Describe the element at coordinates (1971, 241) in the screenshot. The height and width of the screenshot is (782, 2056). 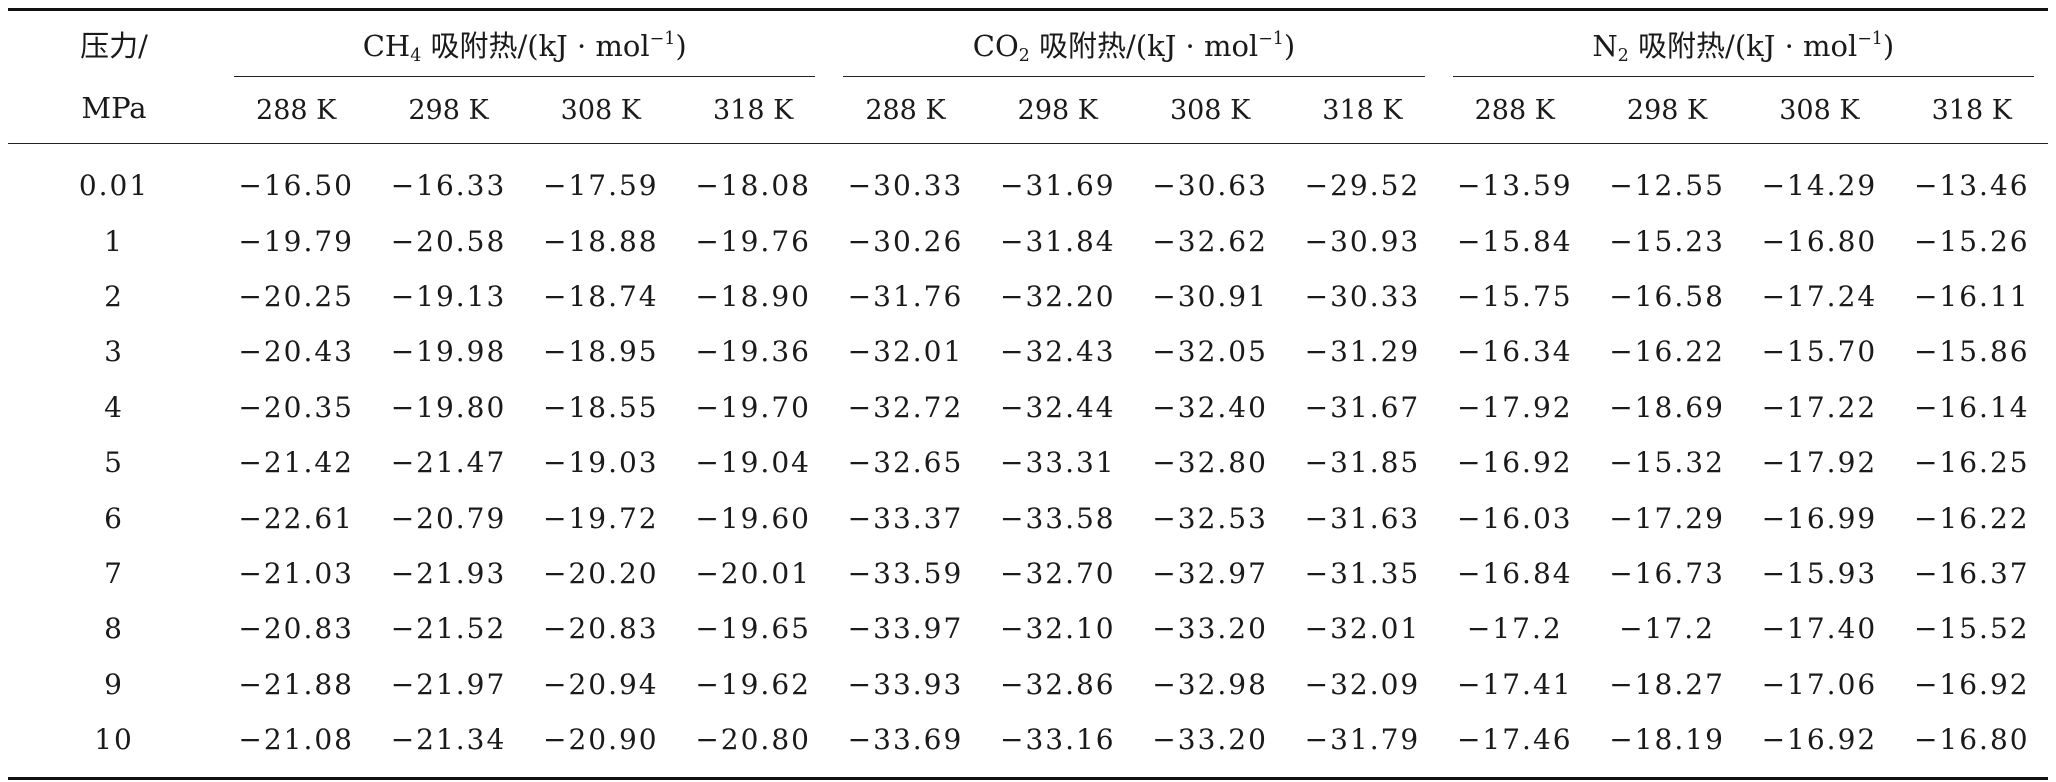
I see `value-cell: −15.26` at that location.